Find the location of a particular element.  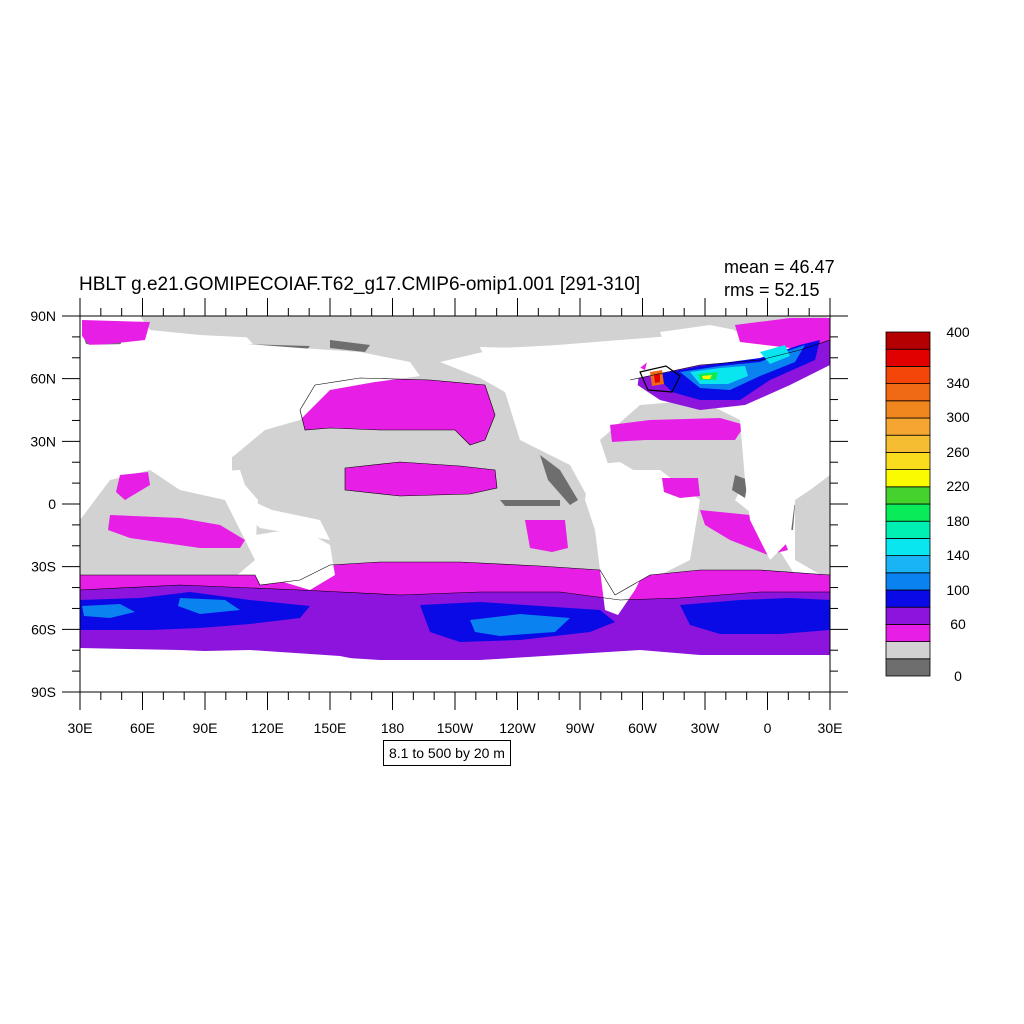

lat-tick-label: 60N is located at coordinates (43, 379).